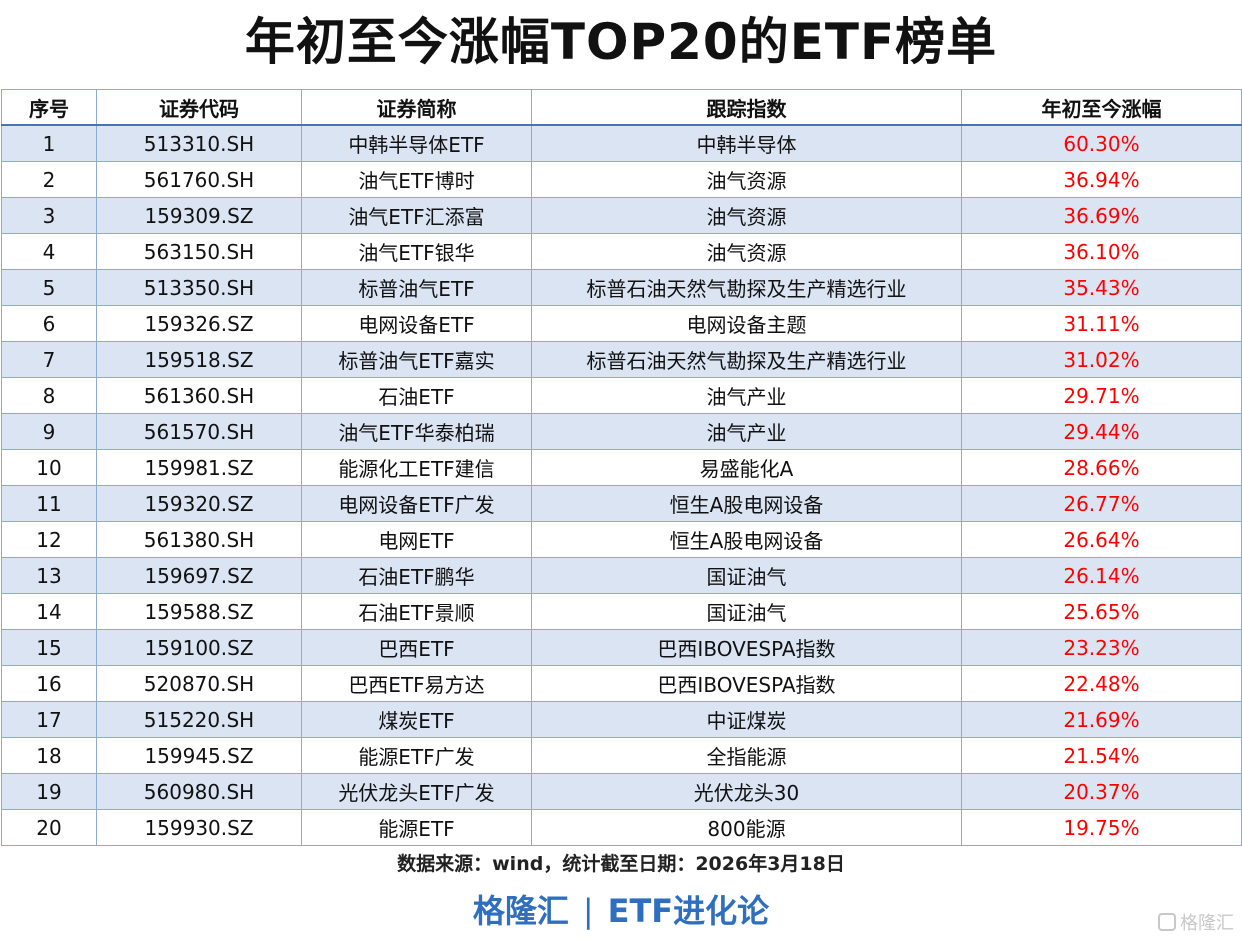 Image resolution: width=1242 pixels, height=941 pixels. I want to click on cell-code: 159697.SZ, so click(199, 575).